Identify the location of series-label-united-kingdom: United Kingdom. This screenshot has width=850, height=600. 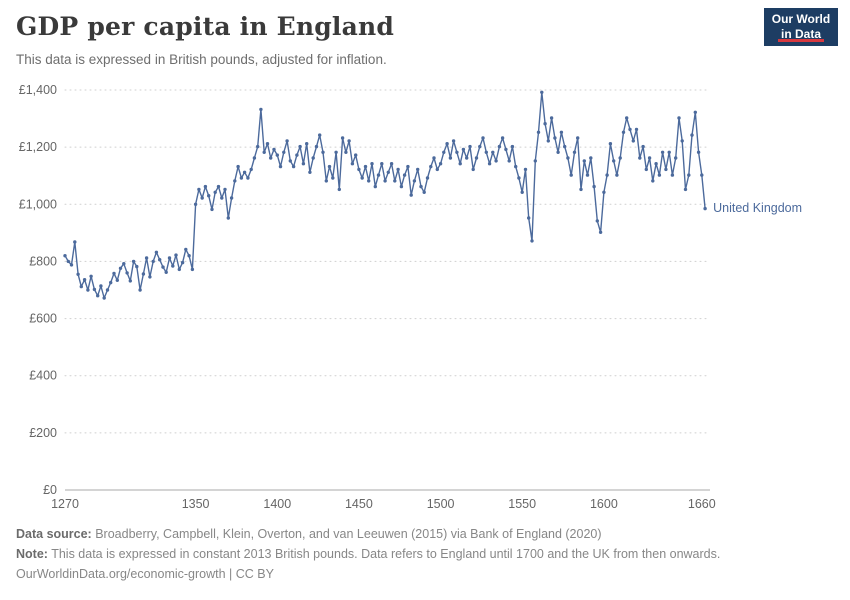
(758, 207).